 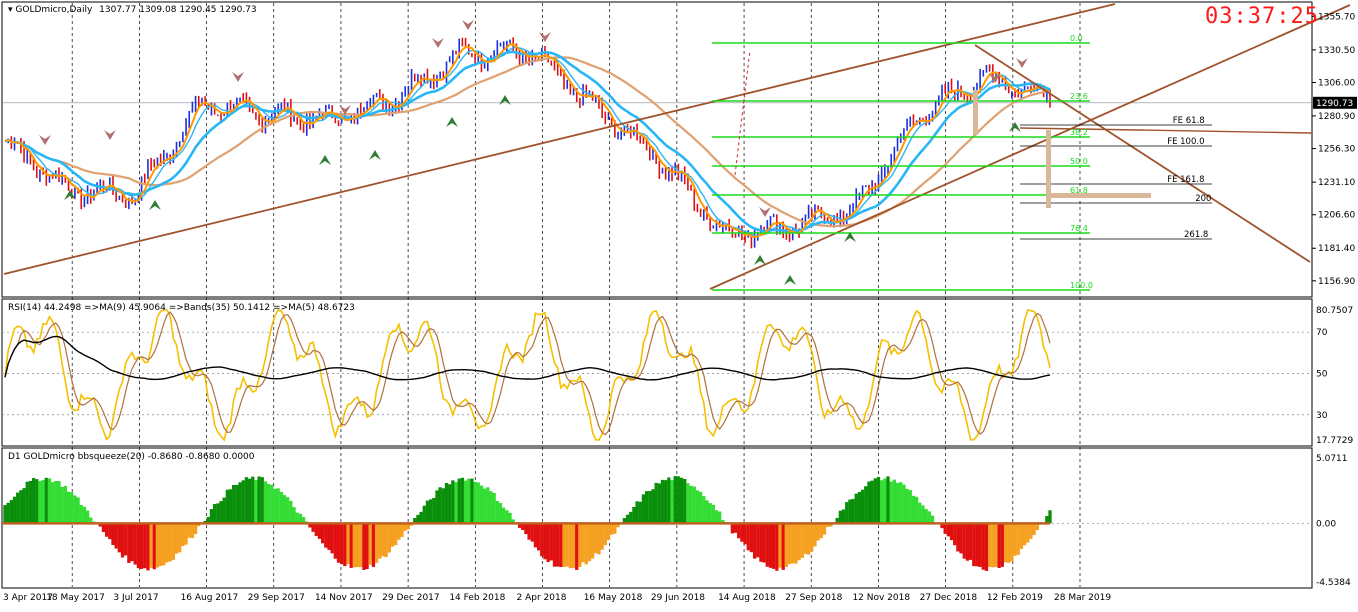 What do you see at coordinates (1142, 153) in the screenshot?
I see `resistance-trendline` at bounding box center [1142, 153].